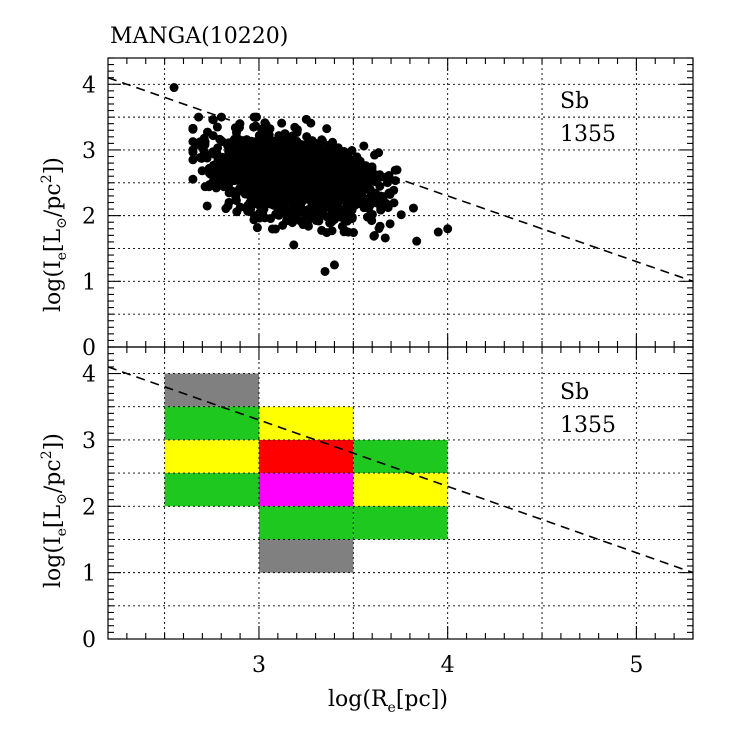 The width and height of the screenshot is (731, 742). I want to click on bottom-ytick-label: 2, so click(89, 507).